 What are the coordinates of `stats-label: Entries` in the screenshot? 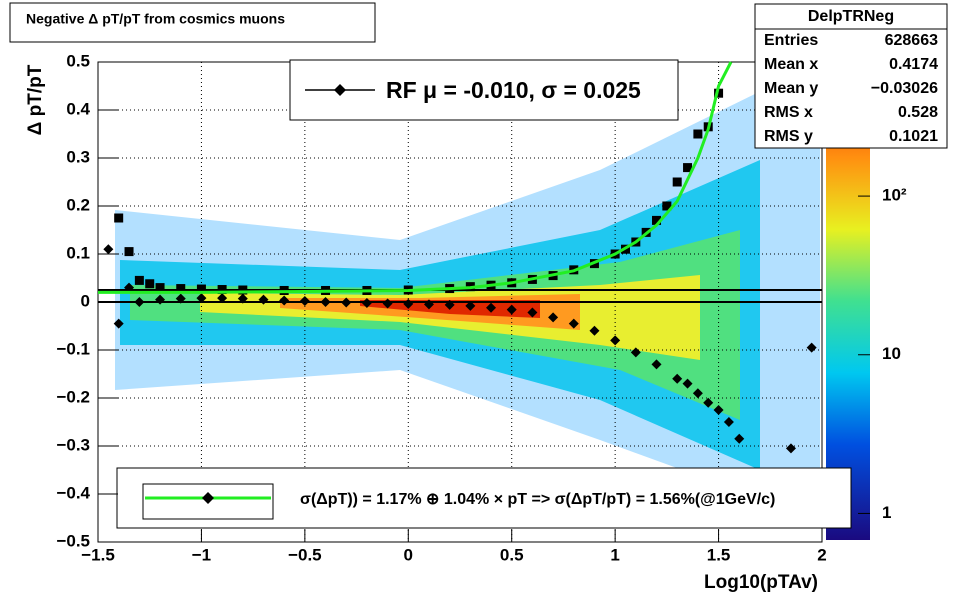 It's located at (791, 40).